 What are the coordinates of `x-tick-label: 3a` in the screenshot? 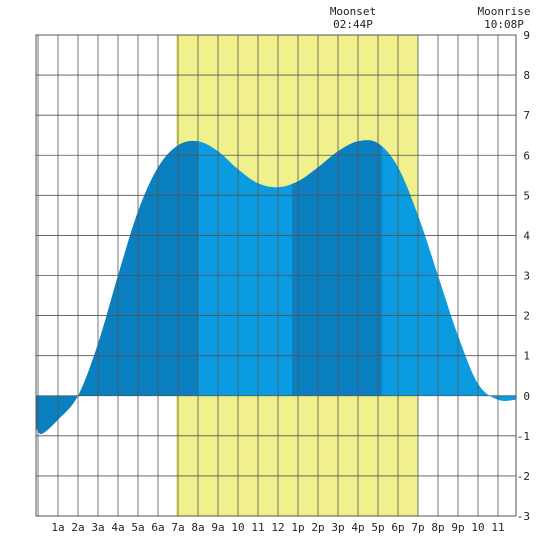 It's located at (97, 527).